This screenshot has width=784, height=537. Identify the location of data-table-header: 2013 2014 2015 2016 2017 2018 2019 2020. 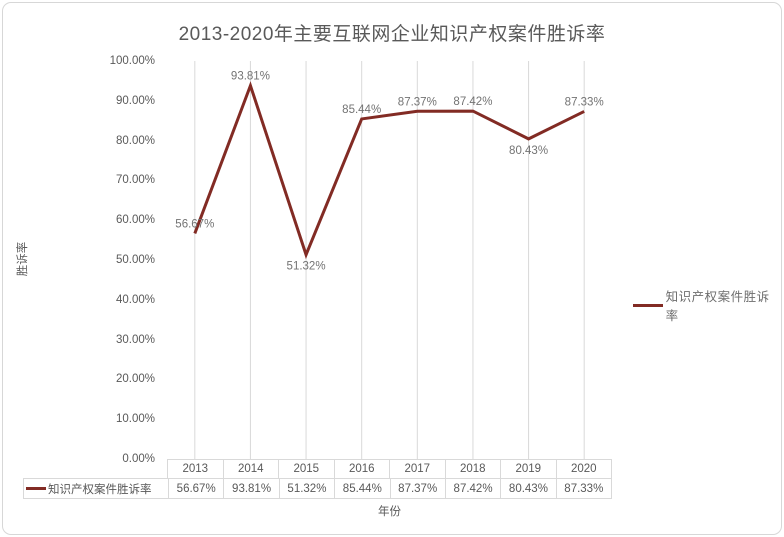
(389, 469).